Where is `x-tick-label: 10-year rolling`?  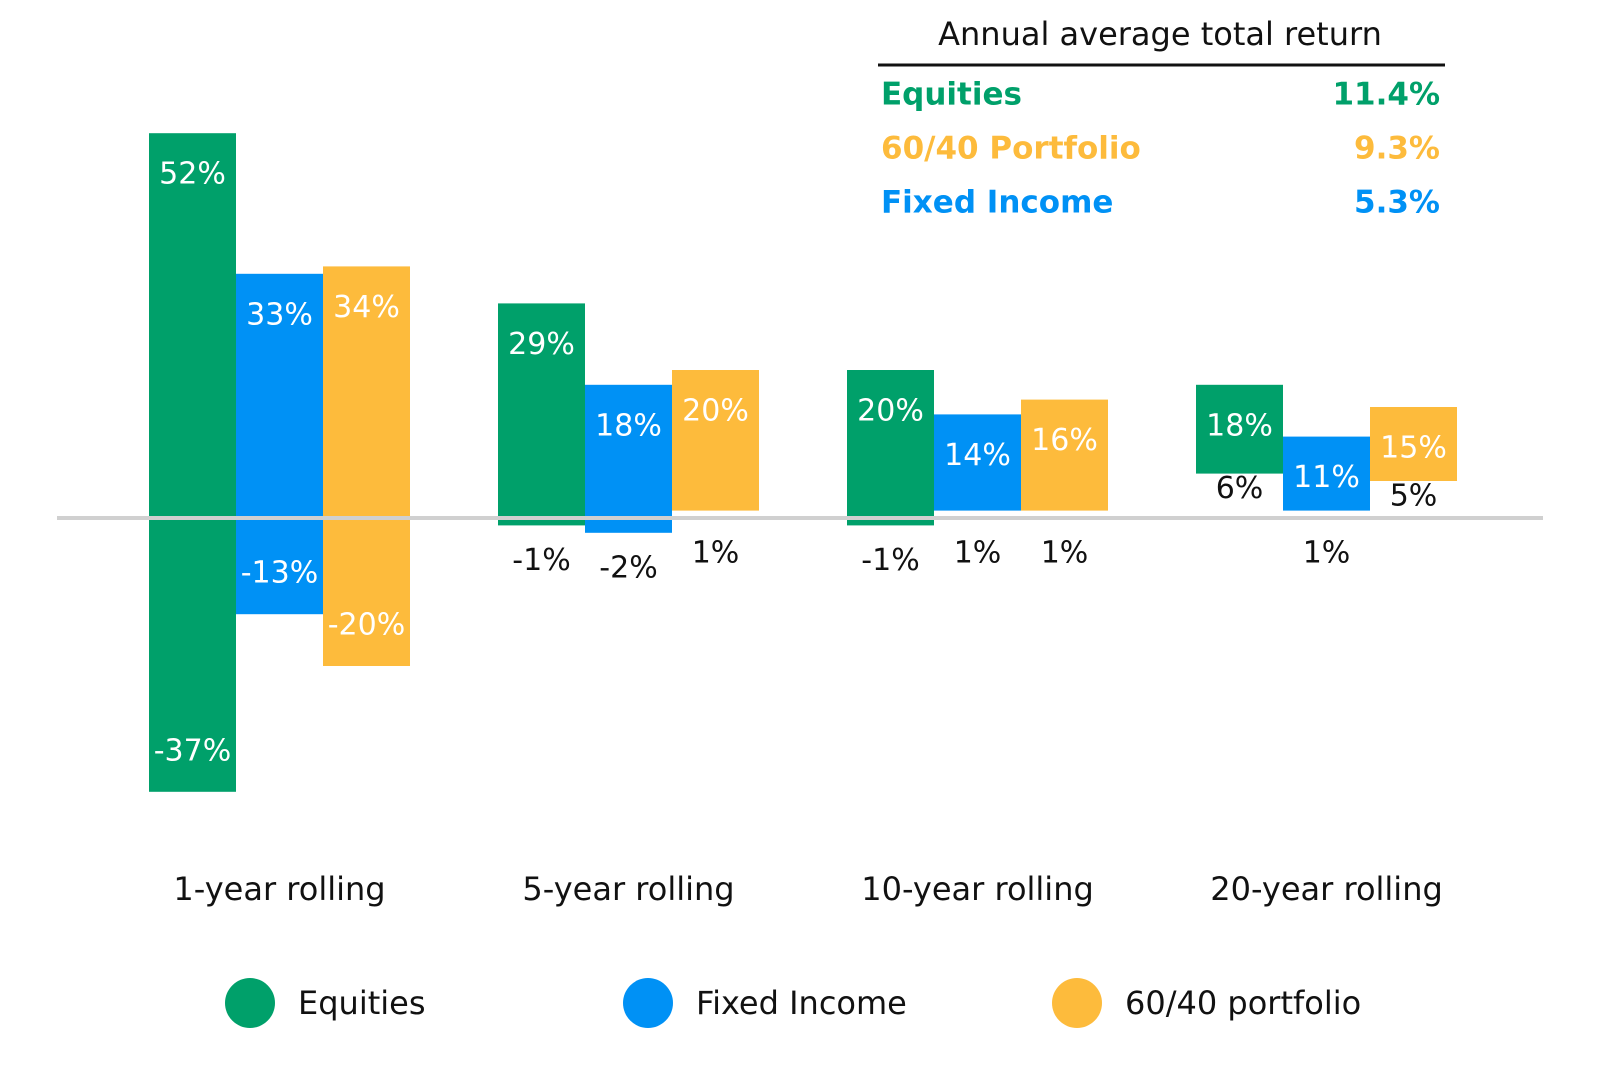 x-tick-label: 10-year rolling is located at coordinates (977, 889).